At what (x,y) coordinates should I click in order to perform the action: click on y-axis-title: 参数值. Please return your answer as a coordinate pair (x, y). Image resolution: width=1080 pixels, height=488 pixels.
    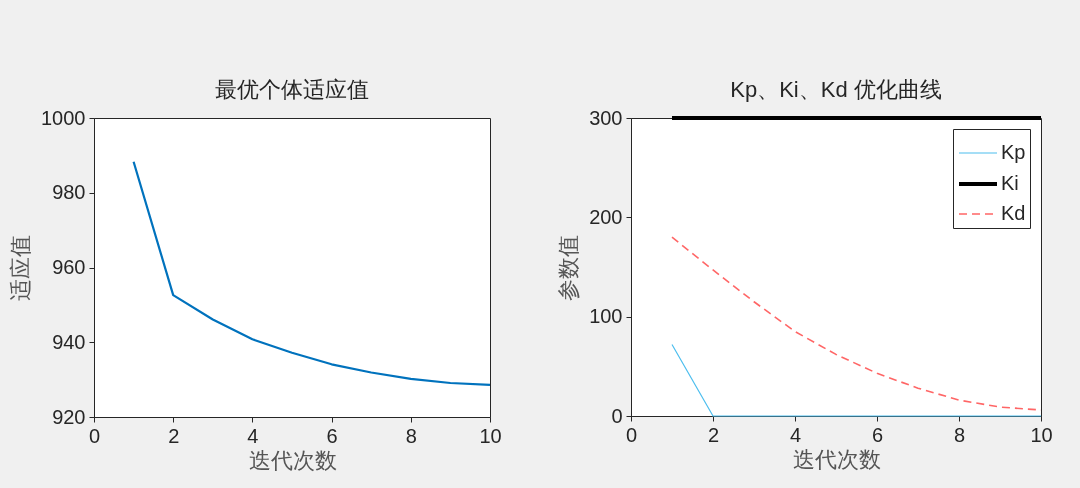
    Looking at the image, I should click on (569, 267).